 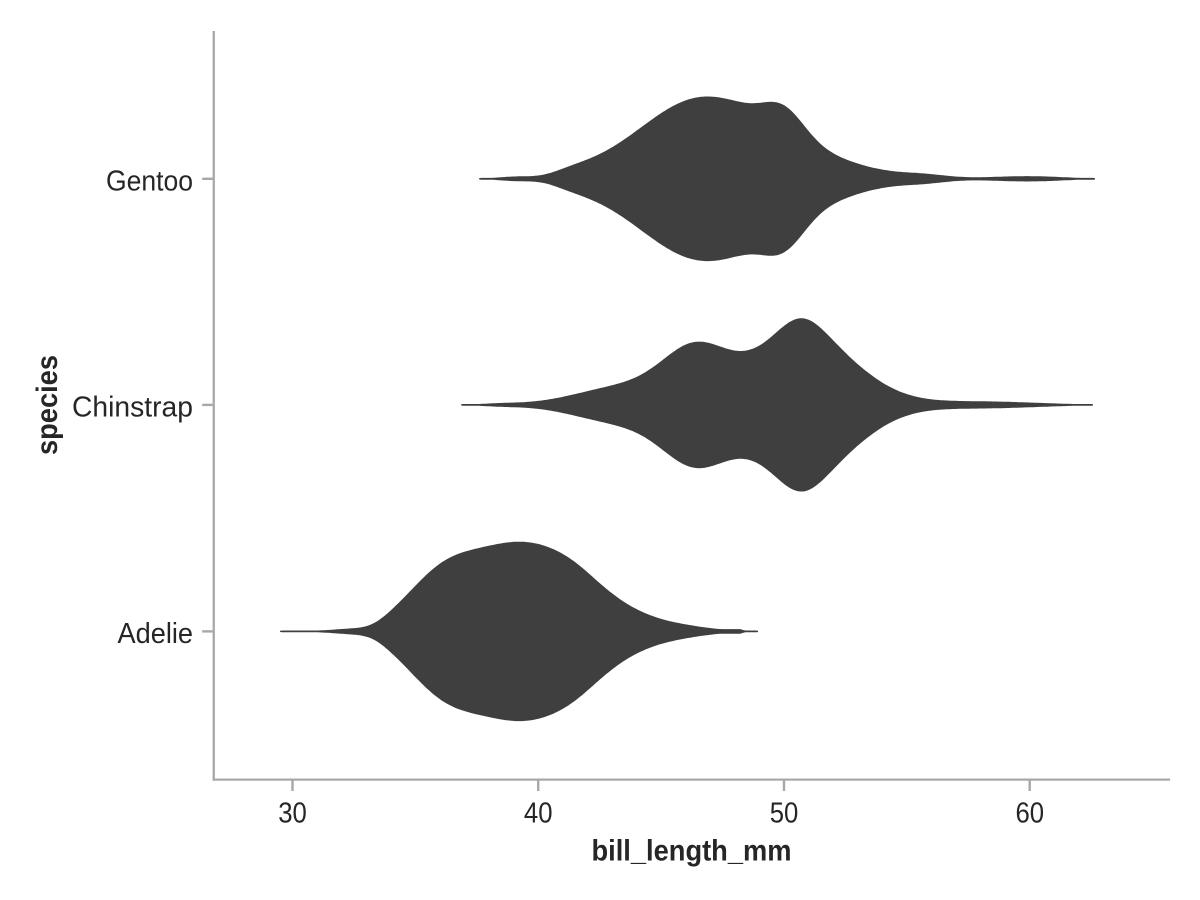 I want to click on svg-text: 60, so click(x=1030, y=814).